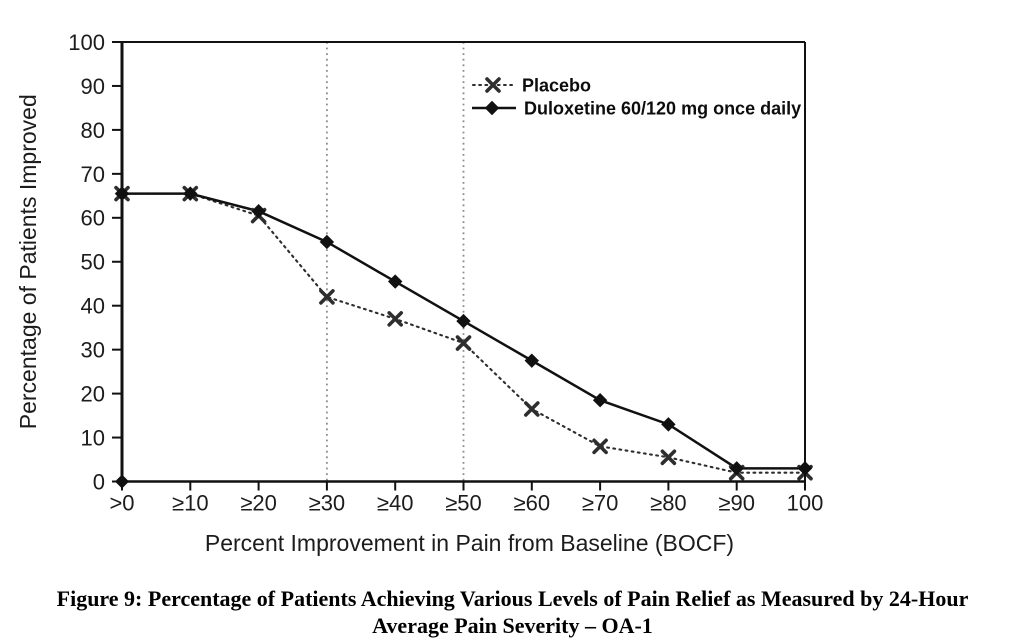 This screenshot has height=643, width=1025. What do you see at coordinates (93, 174) in the screenshot?
I see `y-tick-label: 70` at bounding box center [93, 174].